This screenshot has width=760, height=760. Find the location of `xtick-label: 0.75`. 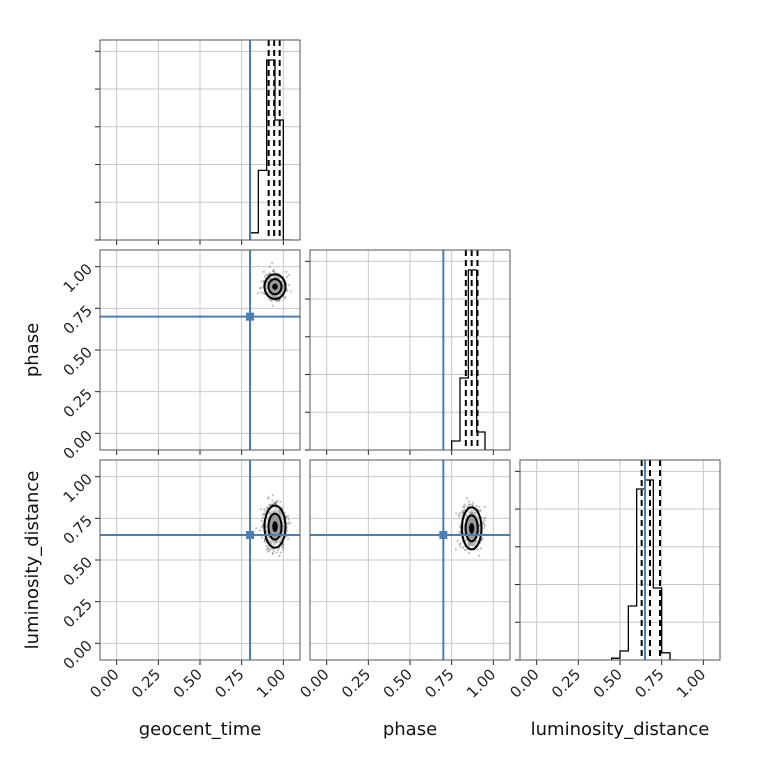

xtick-label: 0.75 is located at coordinates (229, 683).